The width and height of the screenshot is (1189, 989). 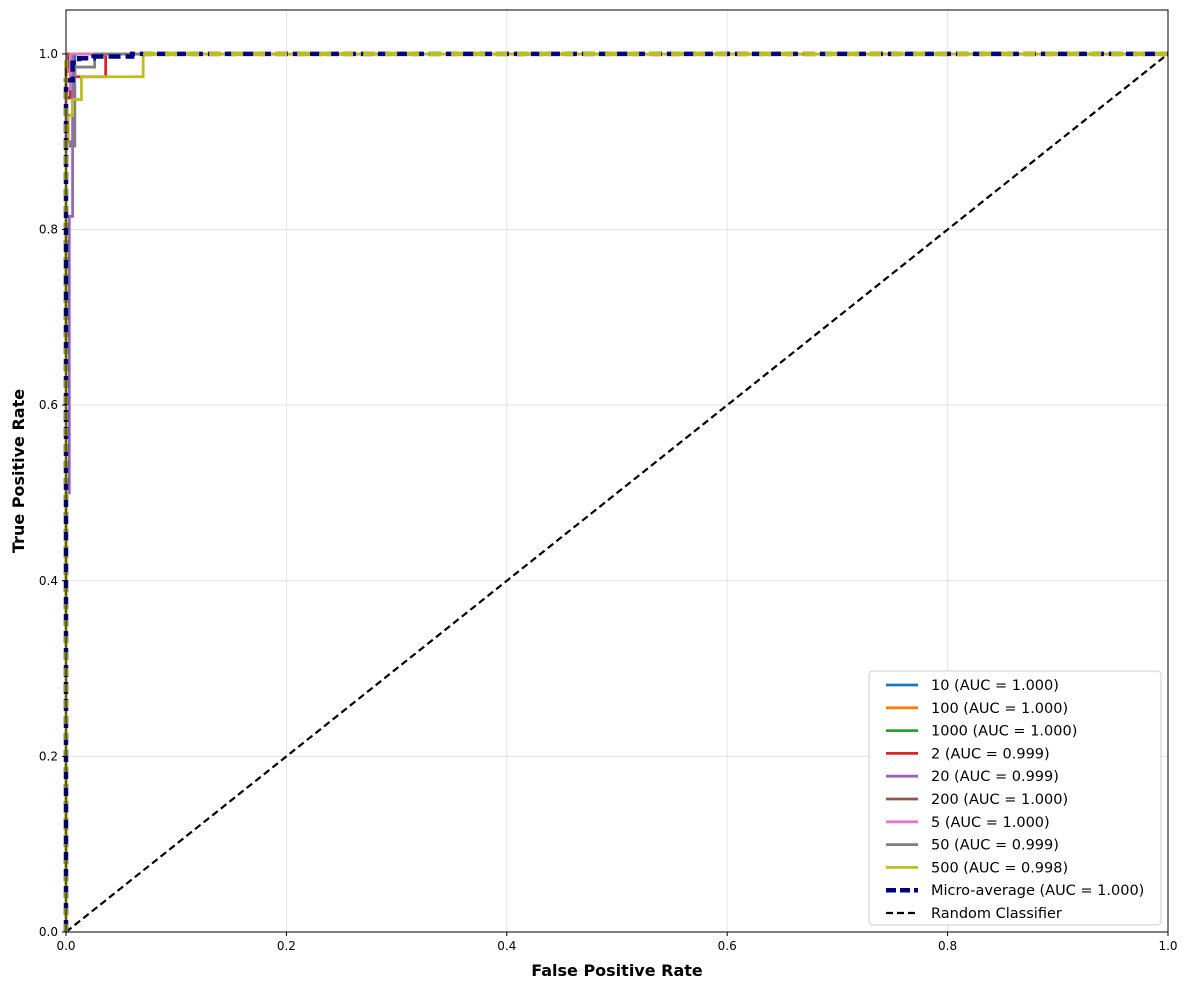 I want to click on x-tick-label-1: 0.2, so click(x=286, y=946).